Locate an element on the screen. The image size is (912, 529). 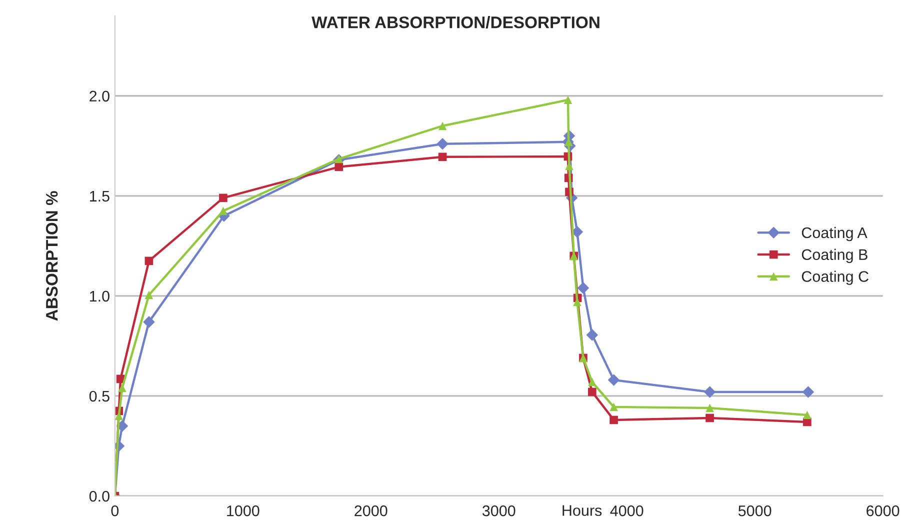
y-tick-label: 1.0 is located at coordinates (100, 296).